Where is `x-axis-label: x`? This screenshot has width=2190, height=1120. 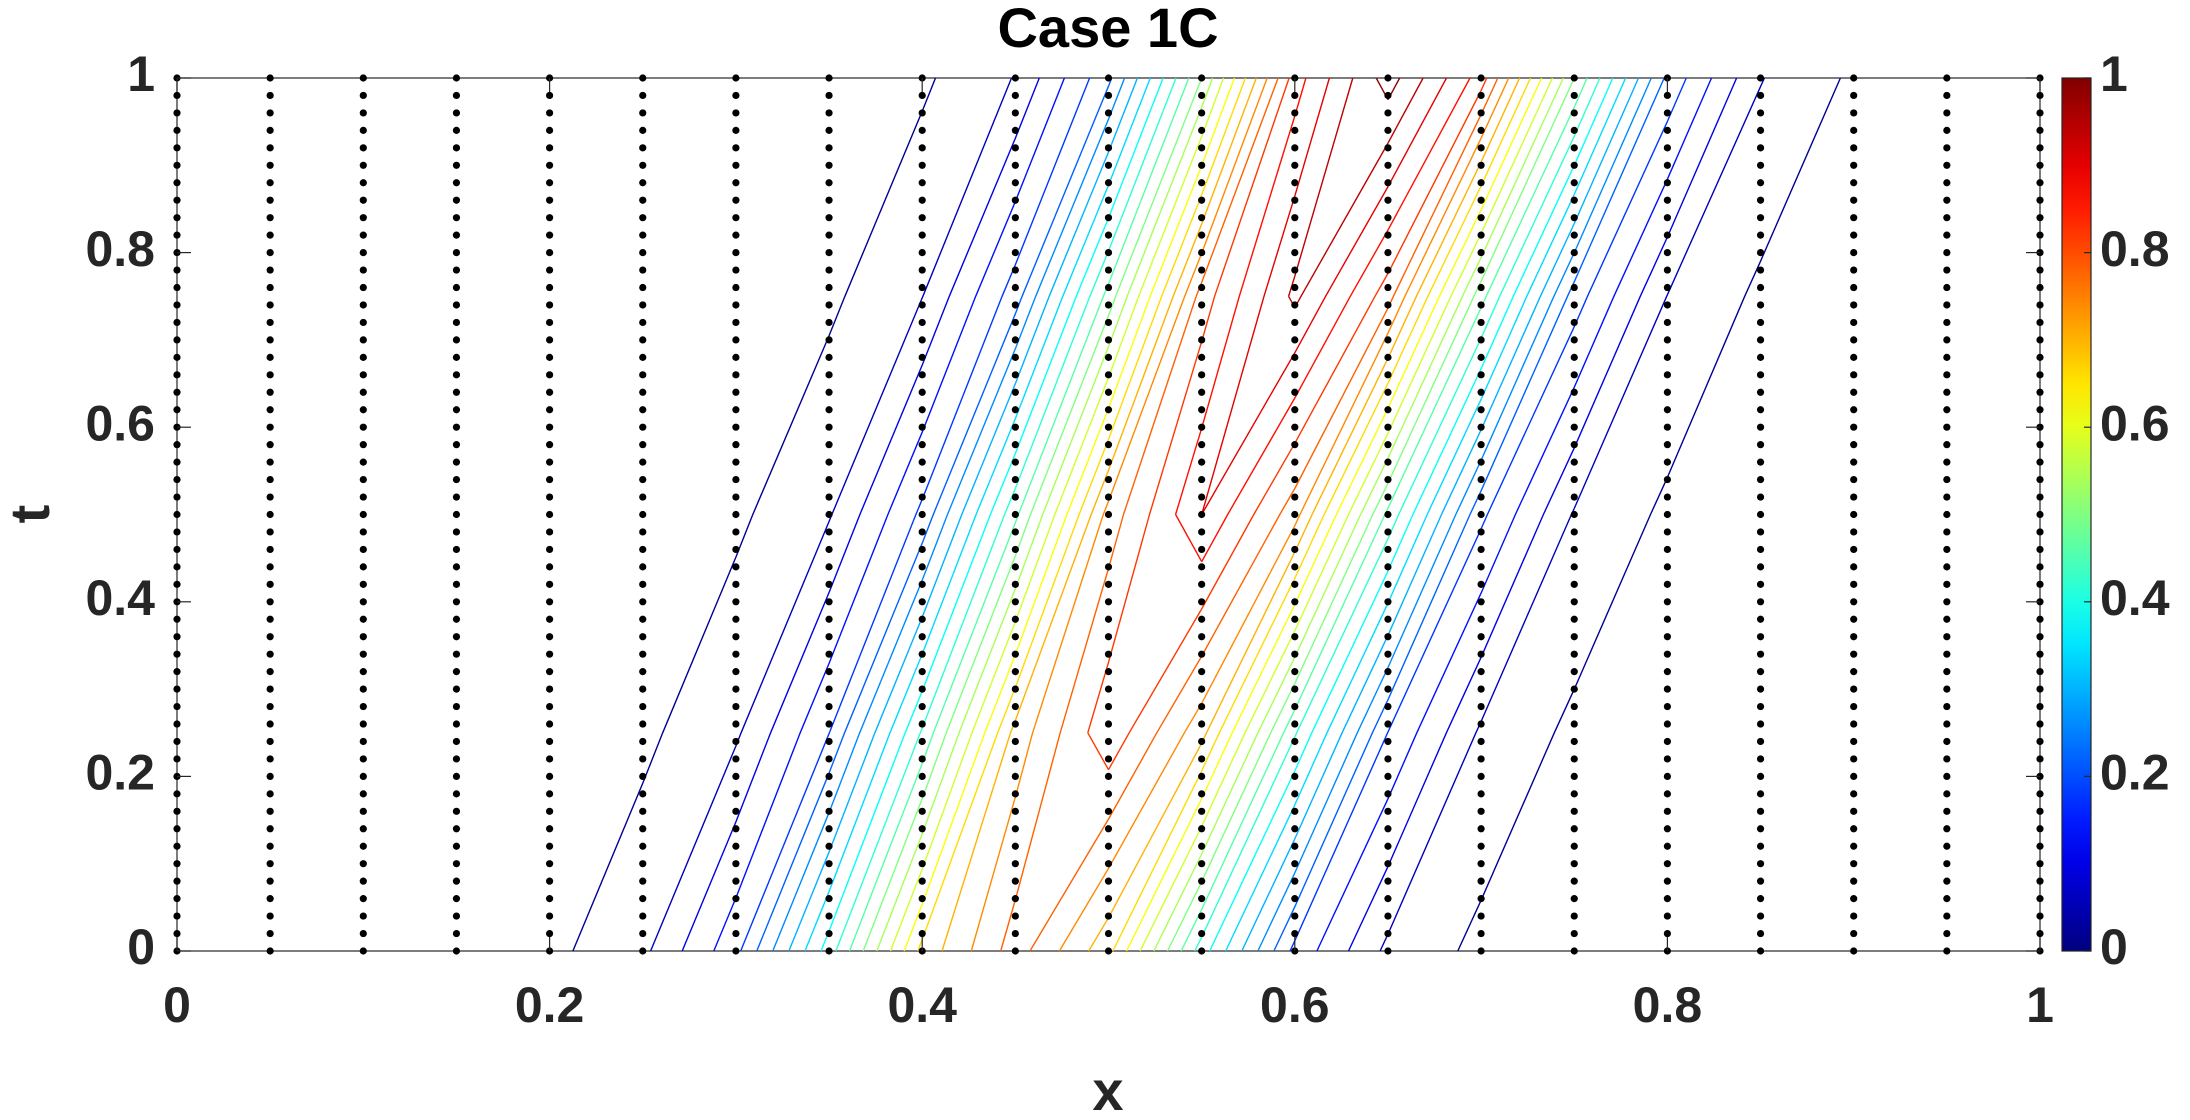 x-axis-label: x is located at coordinates (1107, 1089).